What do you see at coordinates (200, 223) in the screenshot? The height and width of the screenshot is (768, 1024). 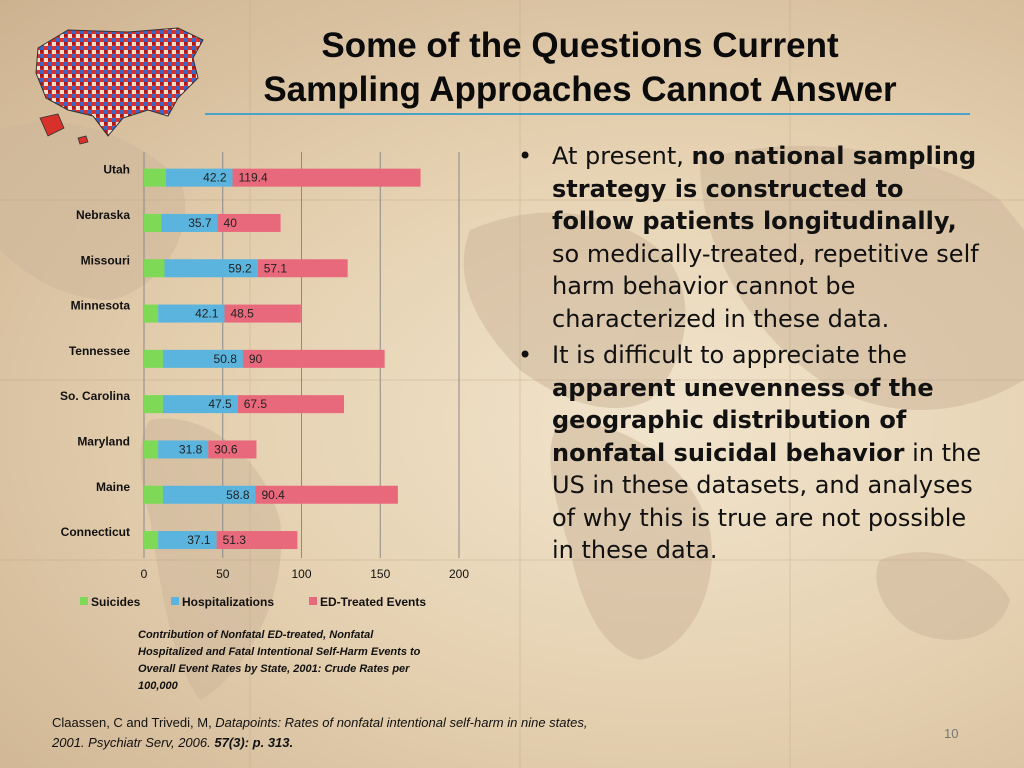 I see `data-label: 35.7` at bounding box center [200, 223].